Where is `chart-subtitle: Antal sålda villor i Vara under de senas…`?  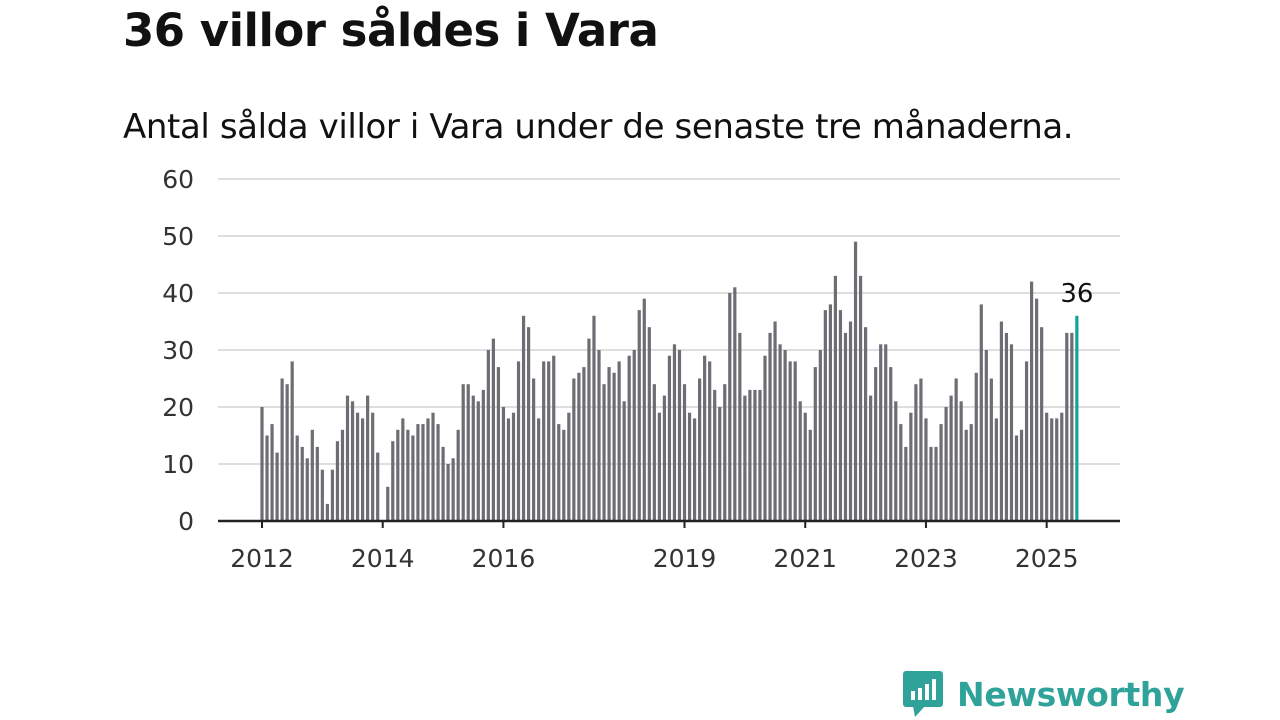 chart-subtitle: Antal sålda villor i Vara under de senas… is located at coordinates (598, 127).